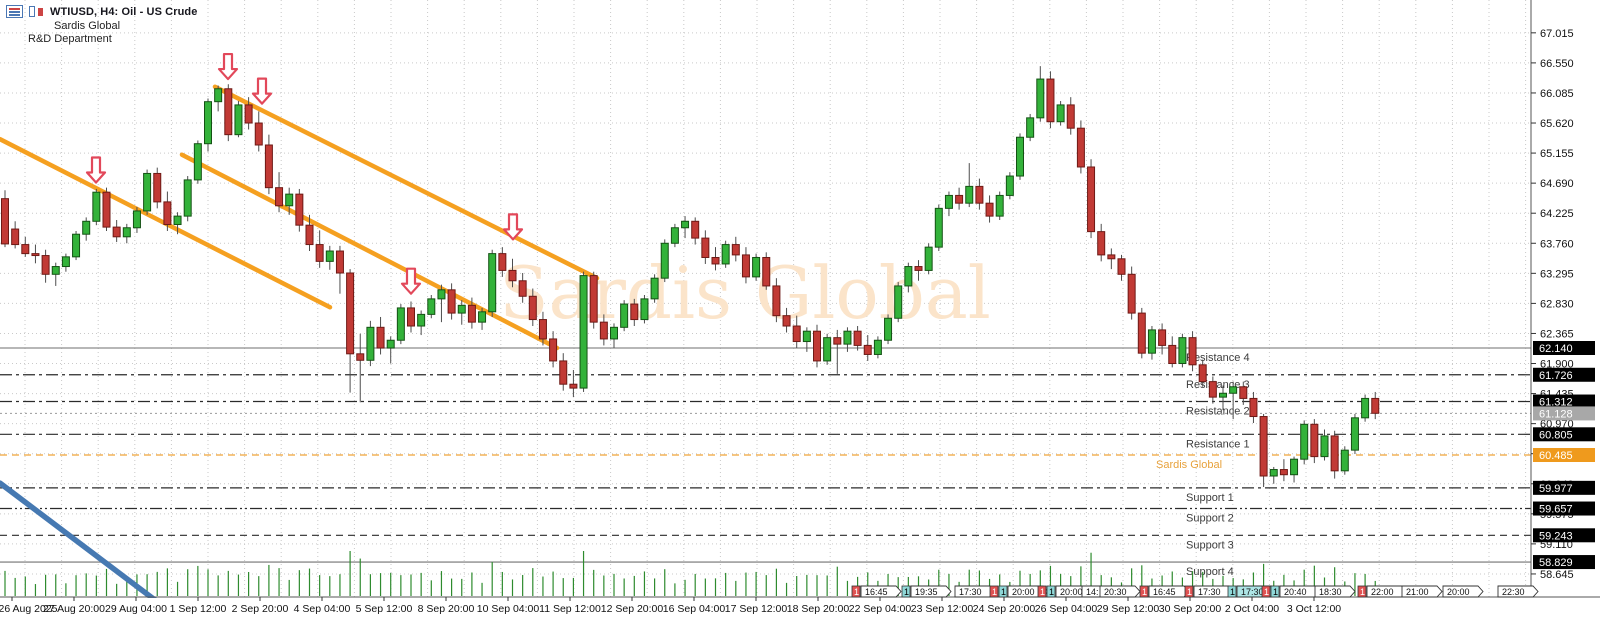 The image size is (1600, 618). What do you see at coordinates (1218, 444) in the screenshot?
I see `level-label: Resistance 1` at bounding box center [1218, 444].